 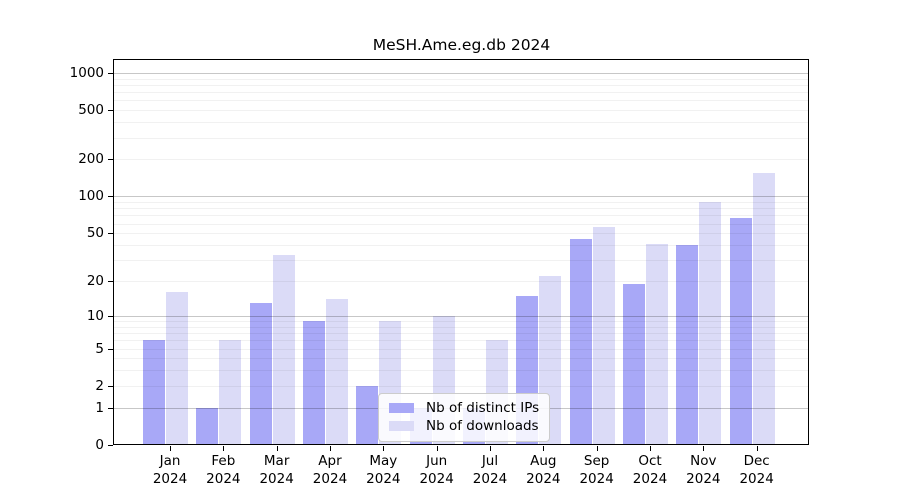 What do you see at coordinates (756, 470) in the screenshot?
I see `x-axis-tick-label: Dec 2024` at bounding box center [756, 470].